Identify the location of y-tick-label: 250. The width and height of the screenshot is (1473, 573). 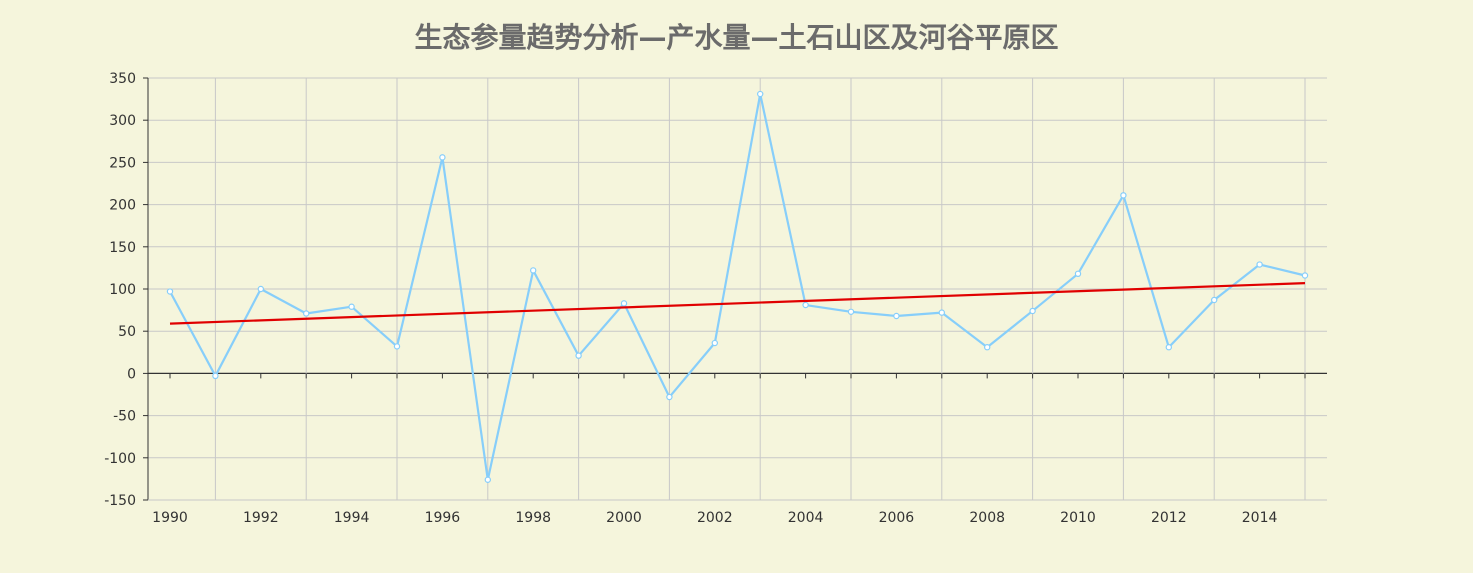
(122, 163).